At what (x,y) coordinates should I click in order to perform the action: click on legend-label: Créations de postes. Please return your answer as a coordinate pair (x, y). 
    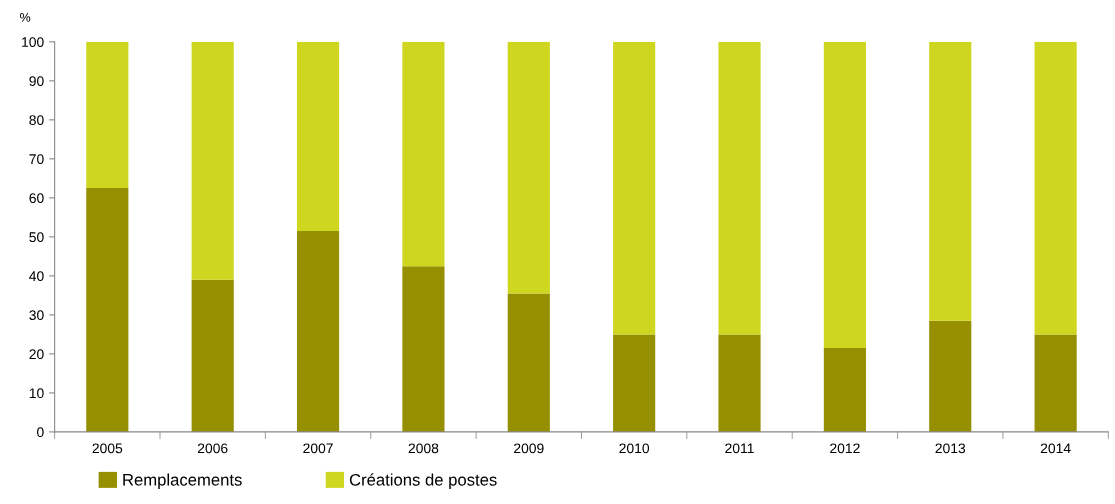
    Looking at the image, I should click on (423, 481).